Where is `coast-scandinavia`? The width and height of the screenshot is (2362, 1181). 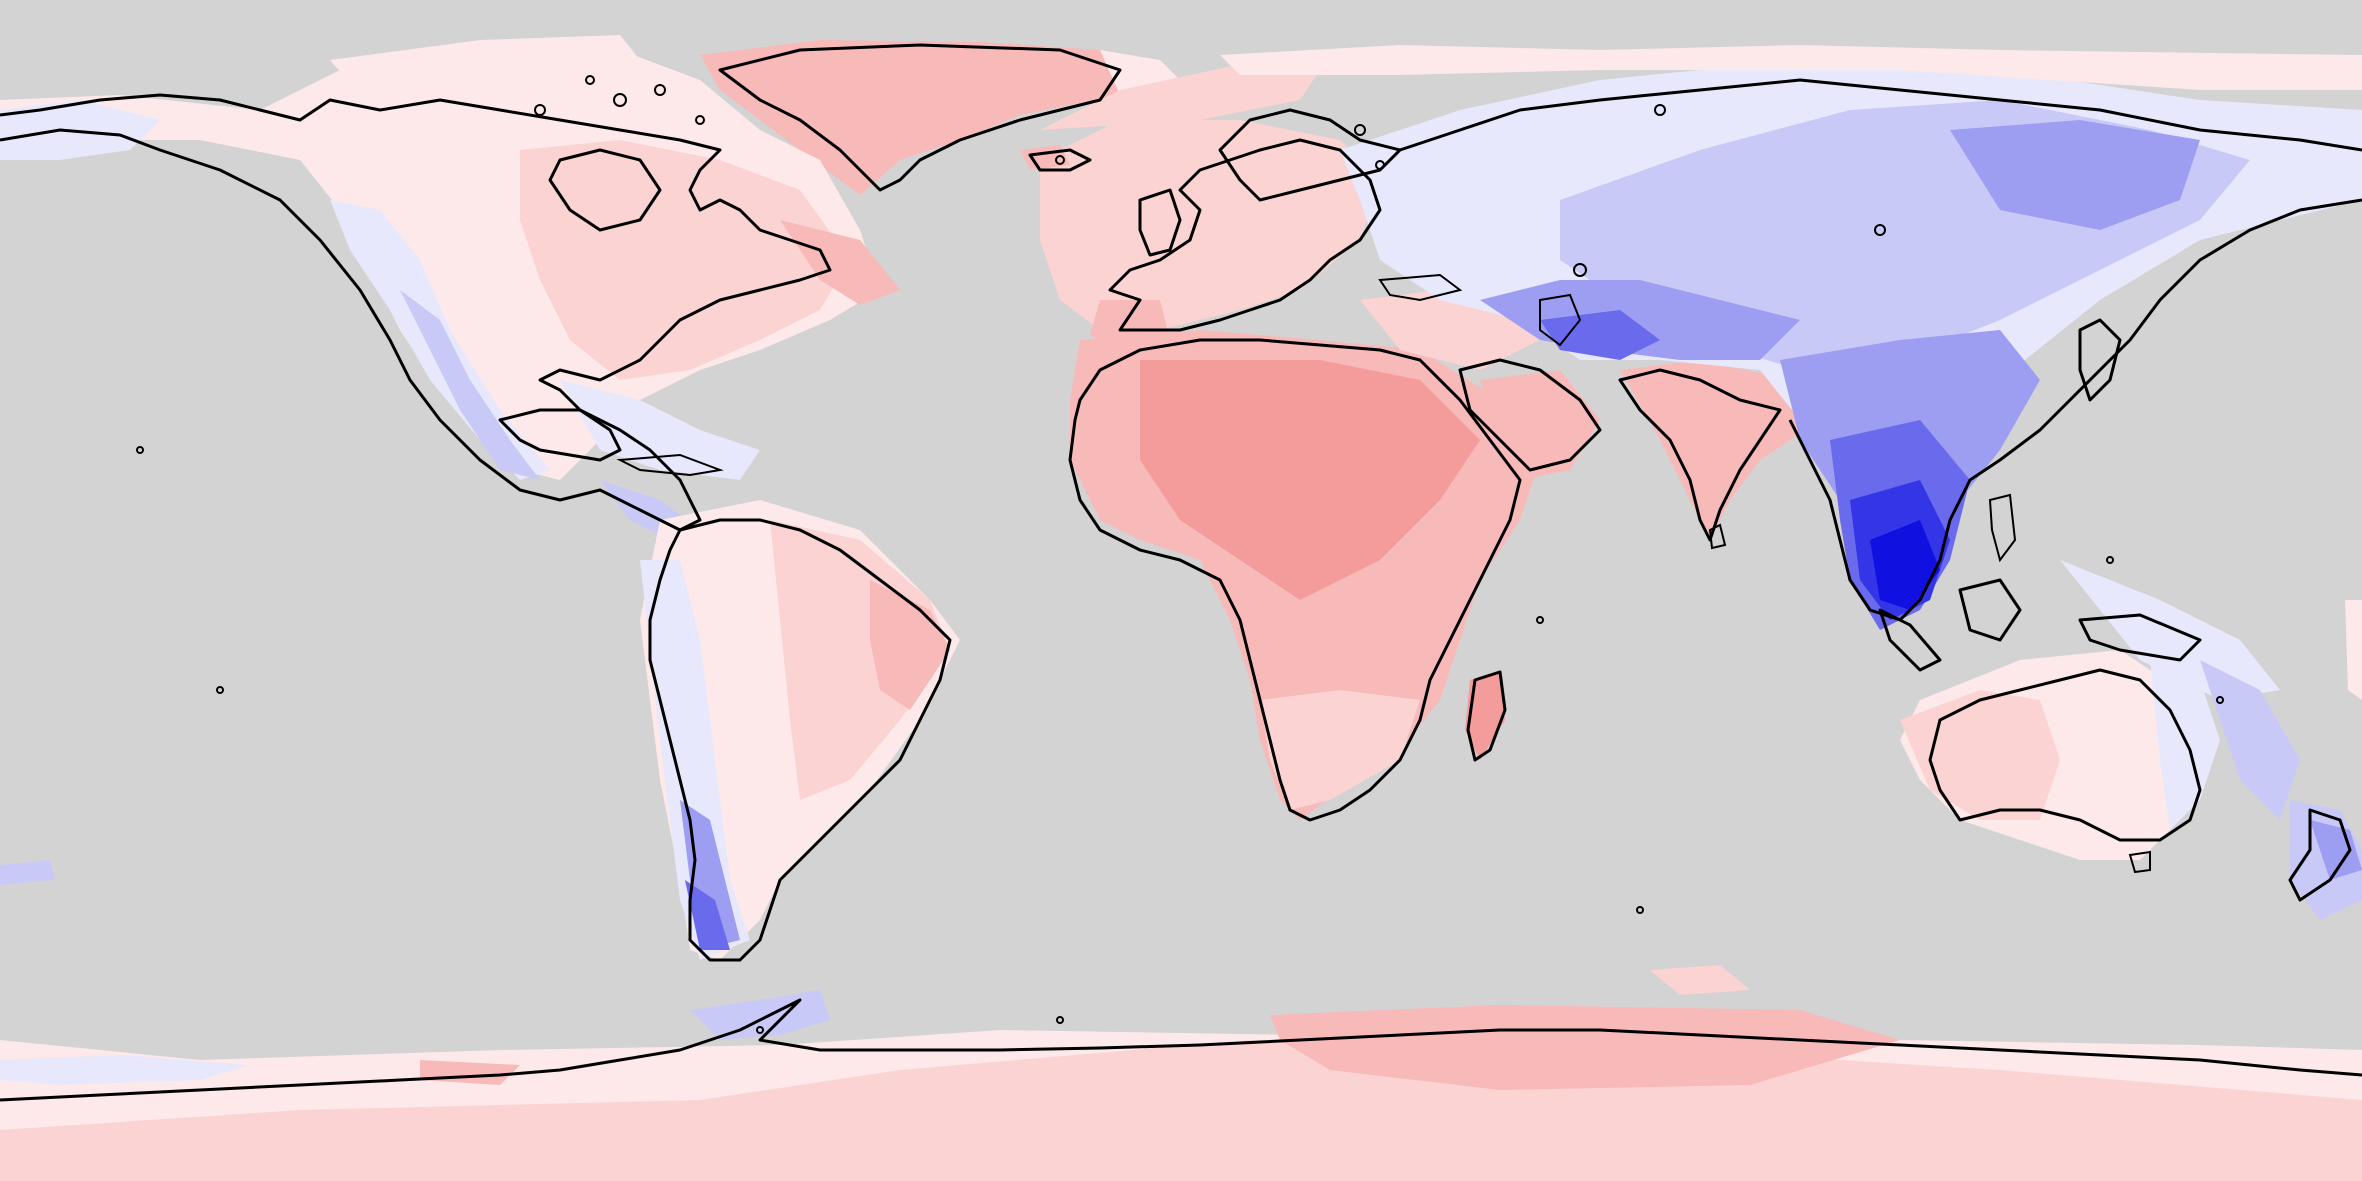
coast-scandinavia is located at coordinates (1310, 155).